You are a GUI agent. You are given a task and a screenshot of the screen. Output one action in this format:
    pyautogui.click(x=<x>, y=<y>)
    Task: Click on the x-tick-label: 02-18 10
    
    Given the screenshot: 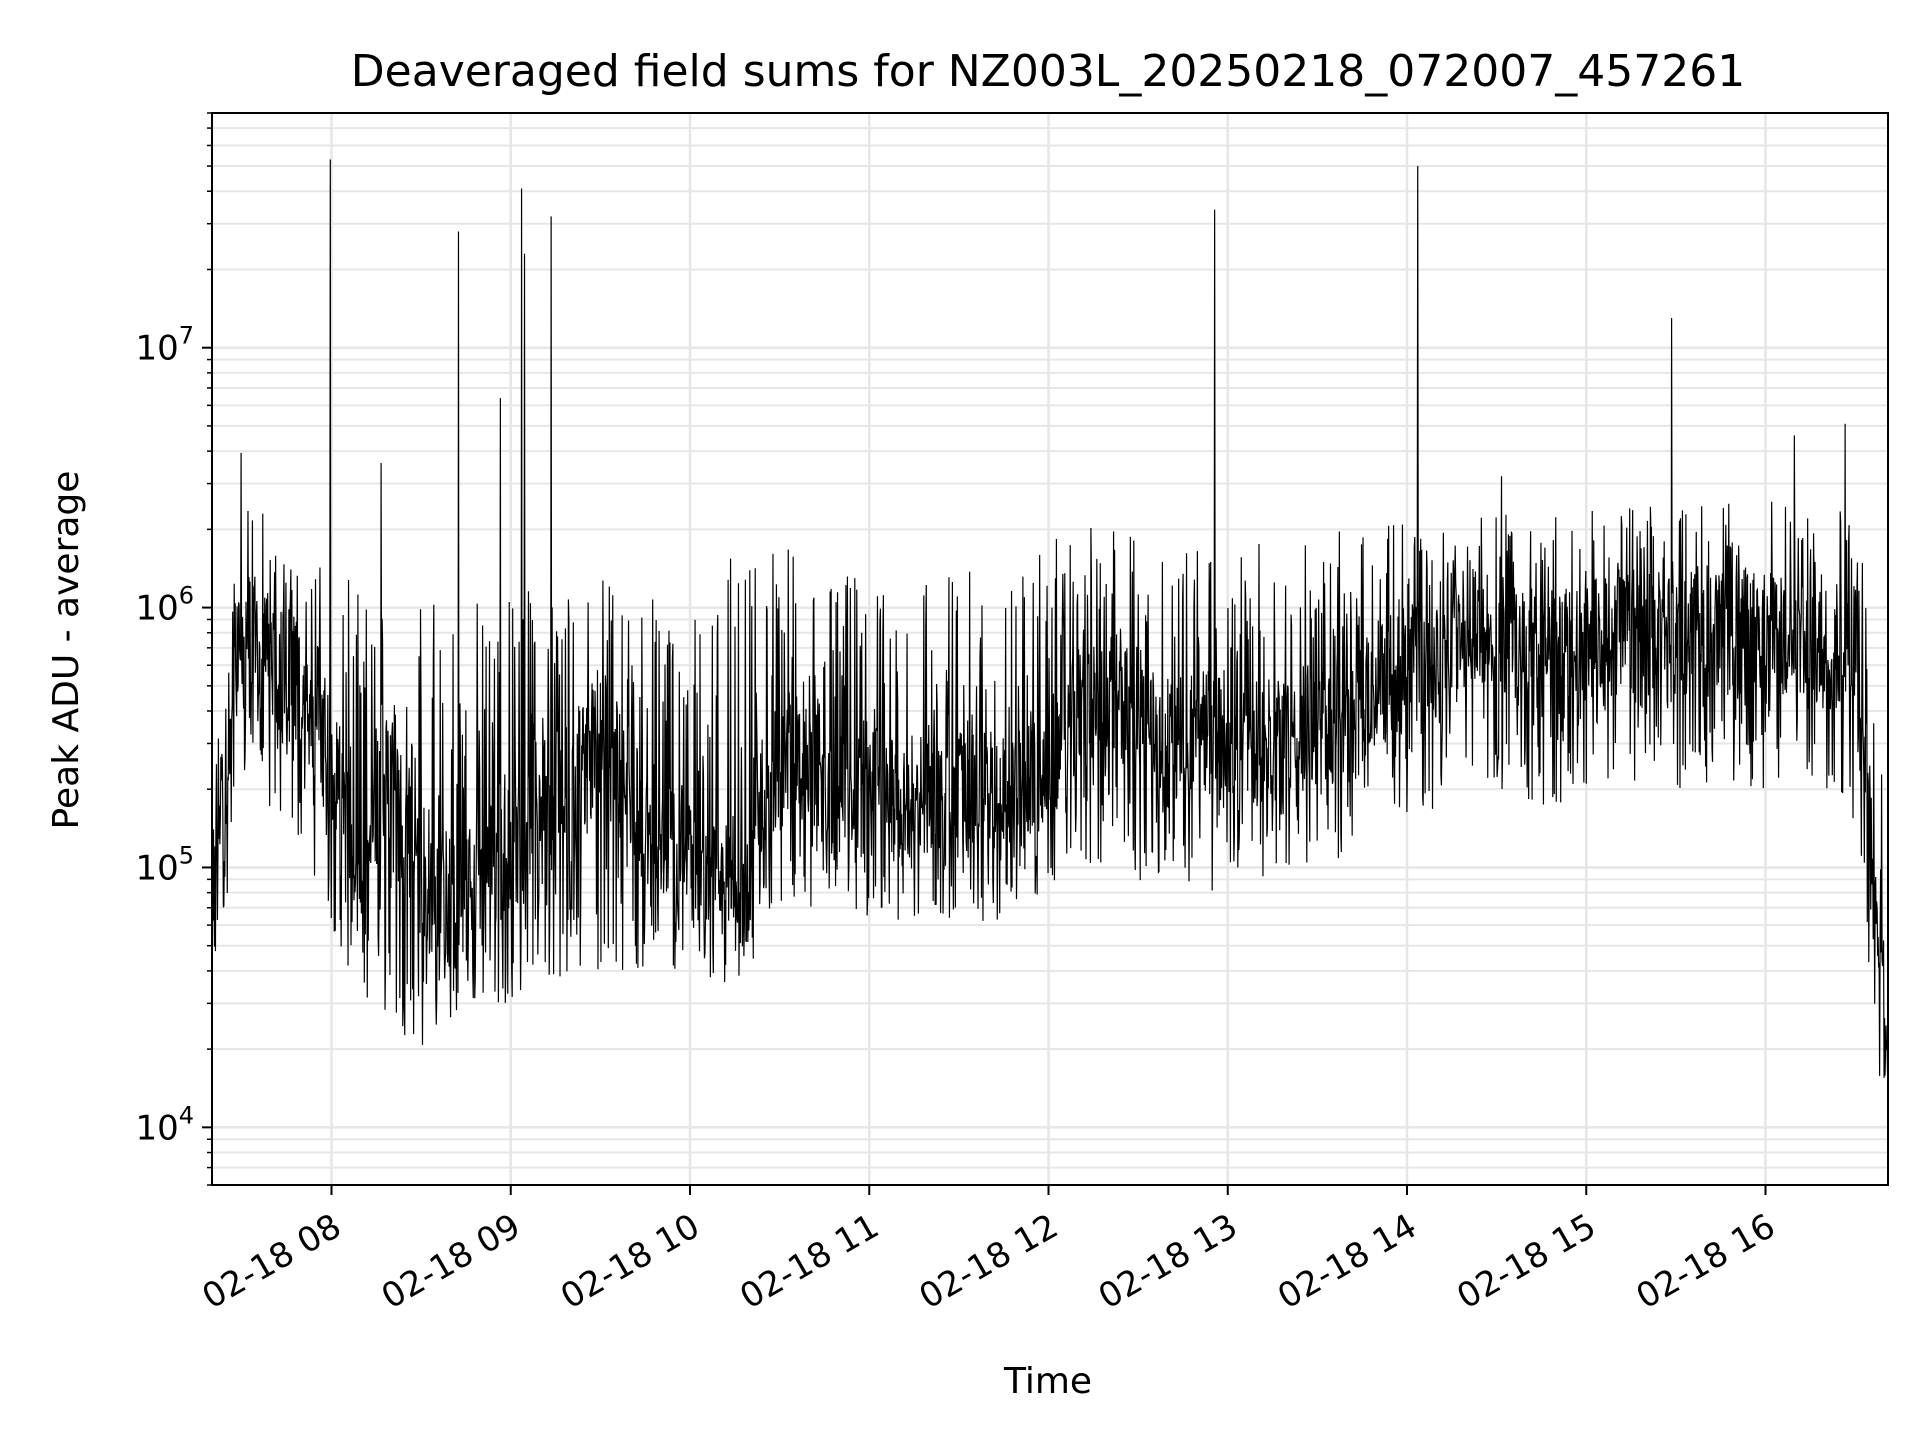 What is the action you would take?
    pyautogui.click(x=630, y=1261)
    